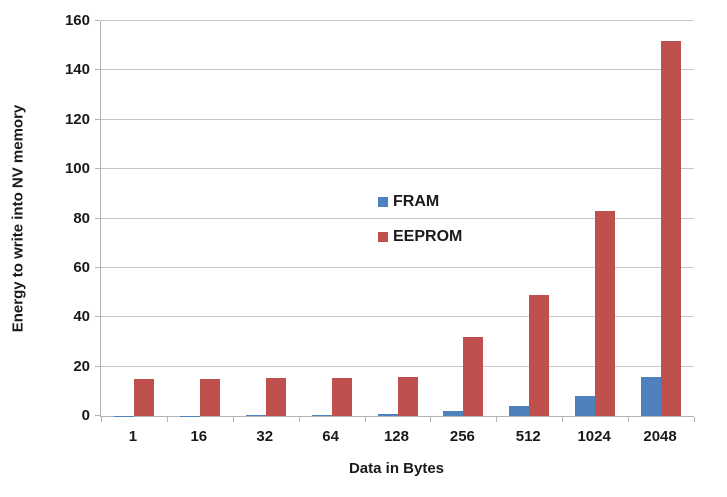 This screenshot has height=497, width=727. I want to click on y-tick-label-60: 60, so click(81, 267).